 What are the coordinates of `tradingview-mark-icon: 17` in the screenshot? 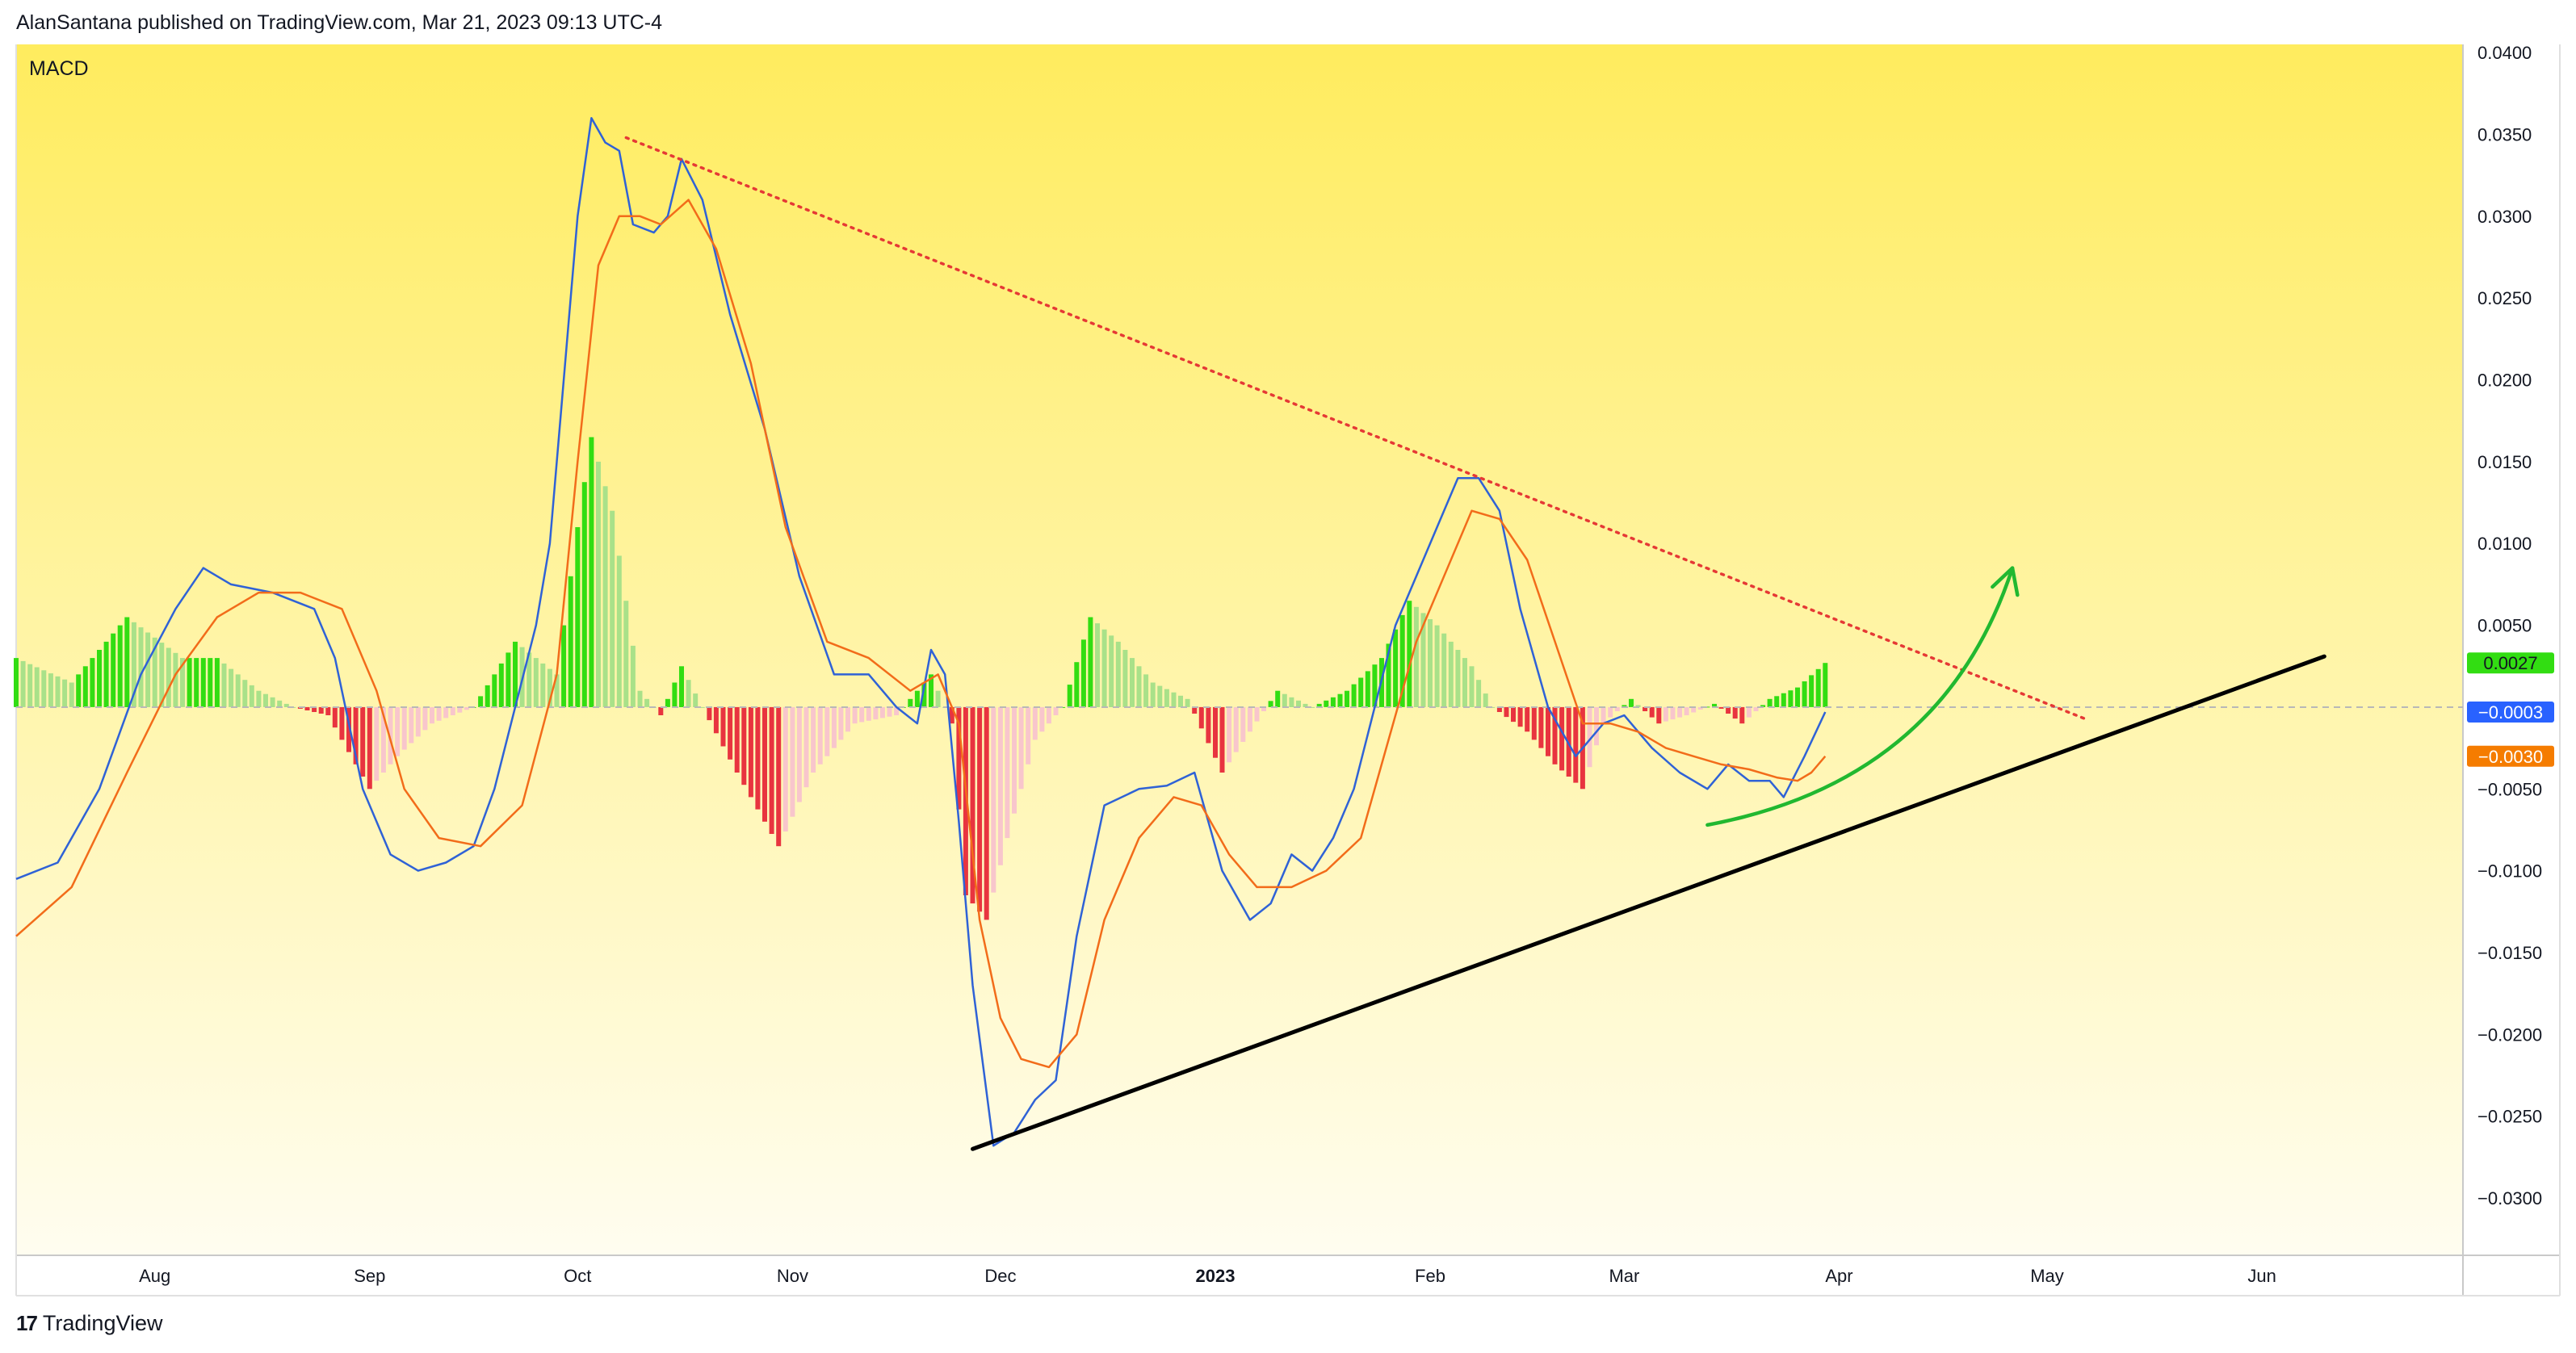 It's located at (27, 1323).